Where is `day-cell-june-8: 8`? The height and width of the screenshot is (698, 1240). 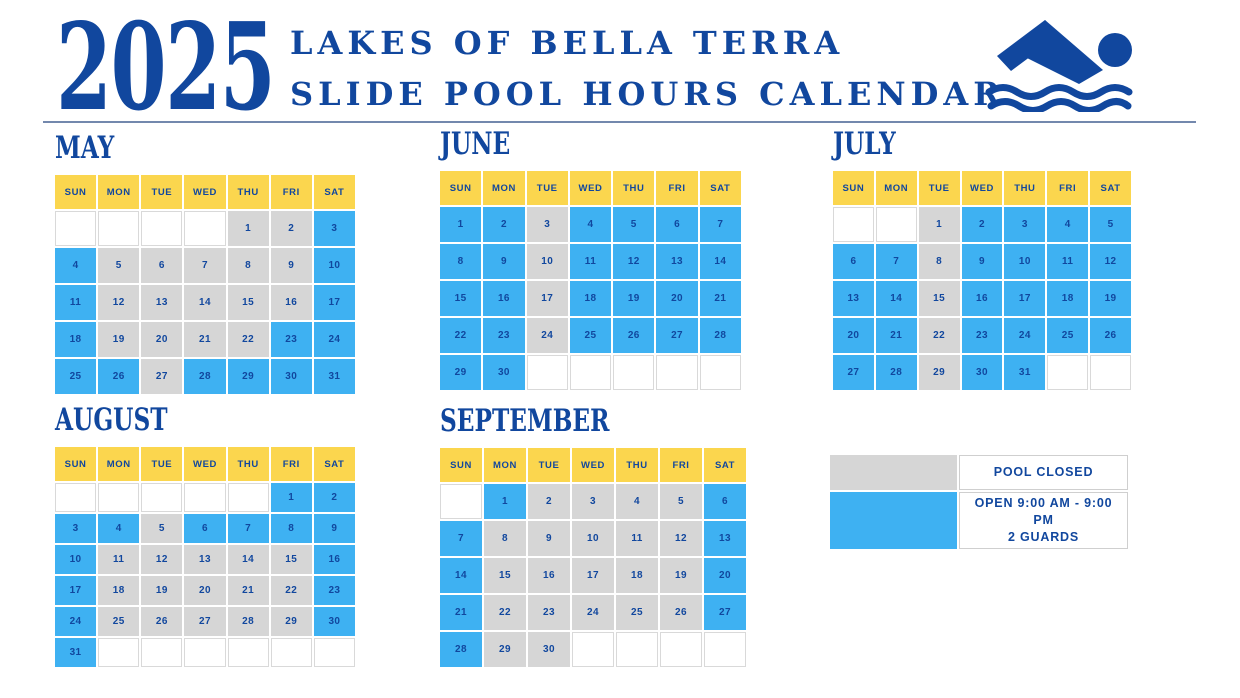 day-cell-june-8: 8 is located at coordinates (461, 261).